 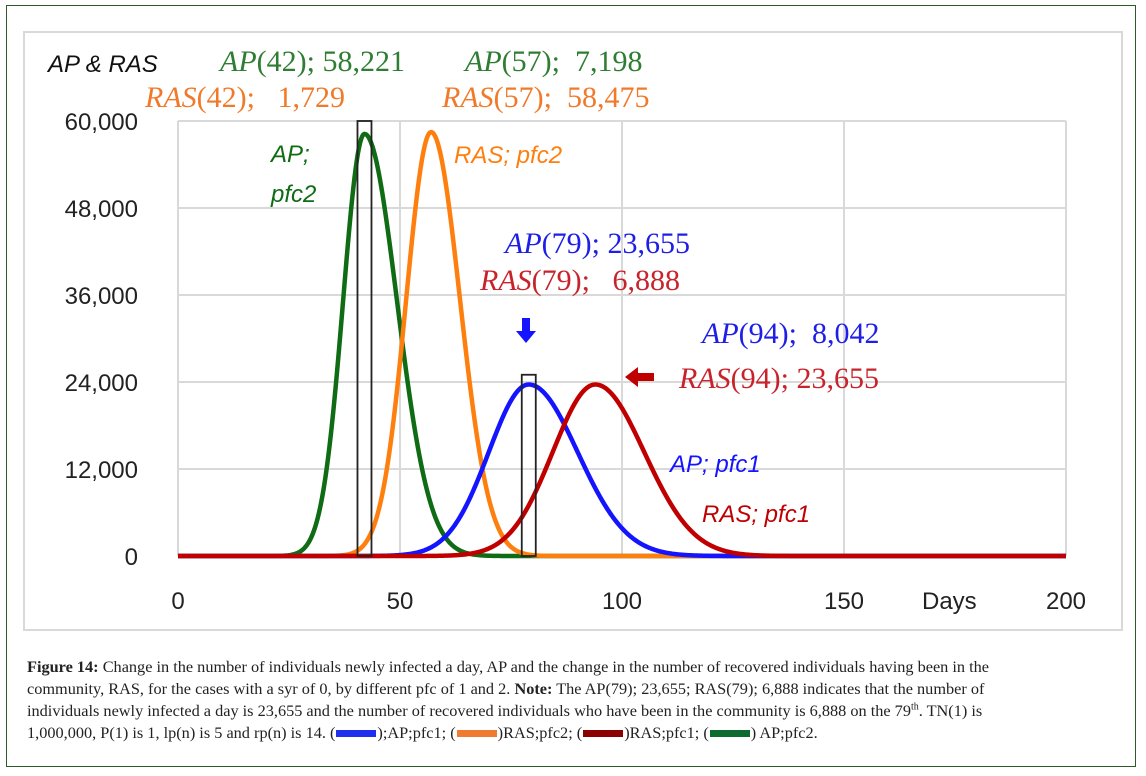 What do you see at coordinates (508, 155) in the screenshot?
I see `series-label-ras-pfc2: RAS; pfc2` at bounding box center [508, 155].